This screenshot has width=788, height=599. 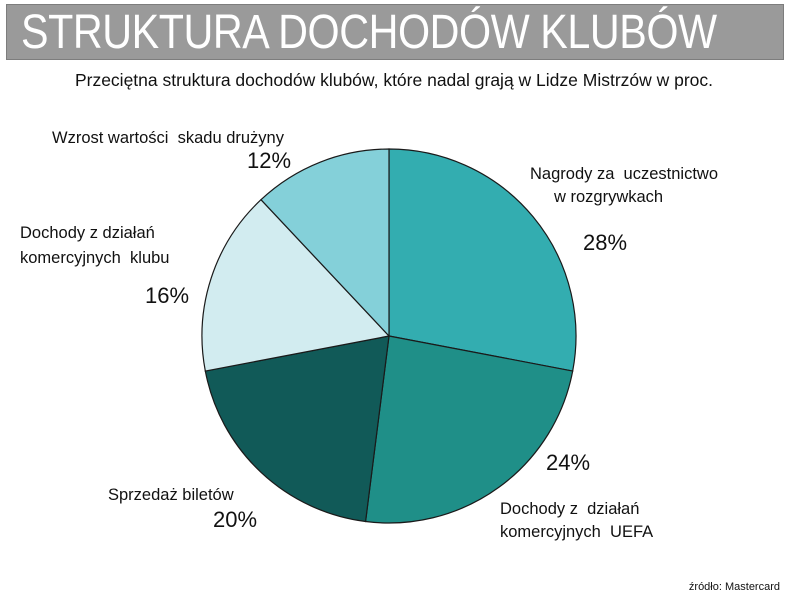 I want to click on slice-percent-label: 24%, so click(x=568, y=462).